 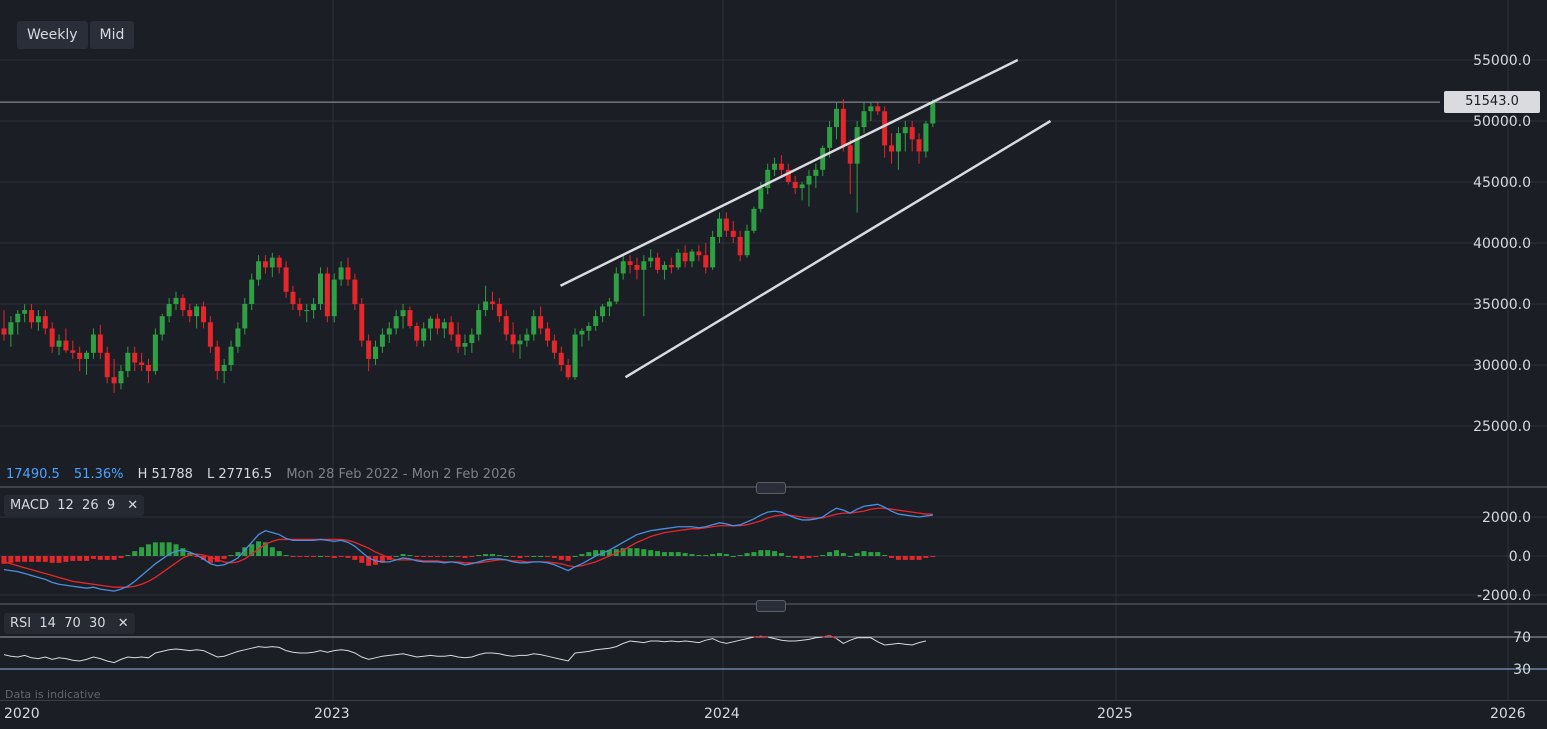 What do you see at coordinates (123, 623) in the screenshot?
I see `rsi-close-icon: ✕` at bounding box center [123, 623].